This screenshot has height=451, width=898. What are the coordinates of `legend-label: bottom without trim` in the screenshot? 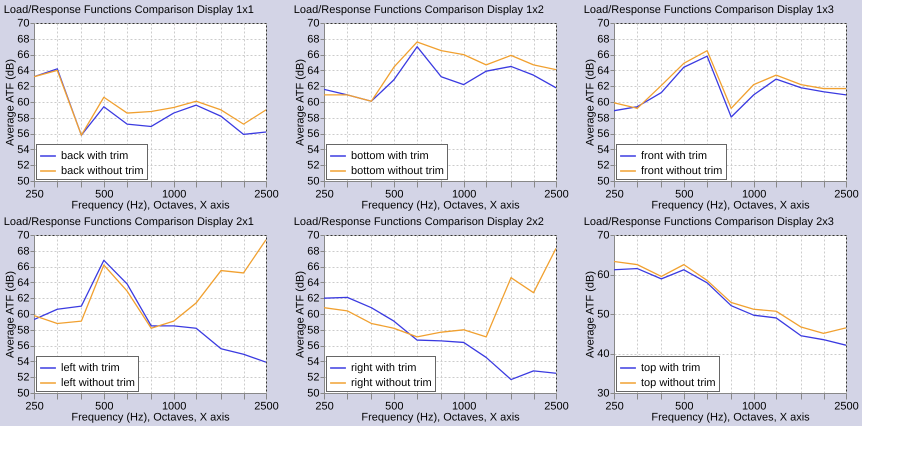 It's located at (397, 171).